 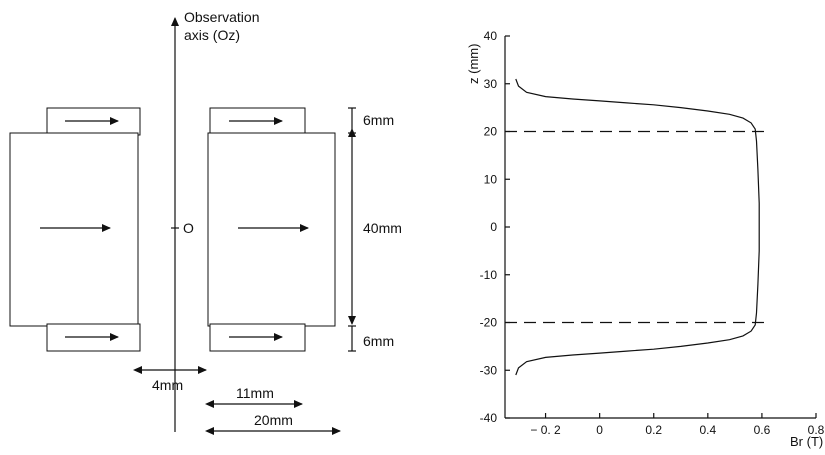 I want to click on y-tick-label: -40, so click(x=489, y=418).